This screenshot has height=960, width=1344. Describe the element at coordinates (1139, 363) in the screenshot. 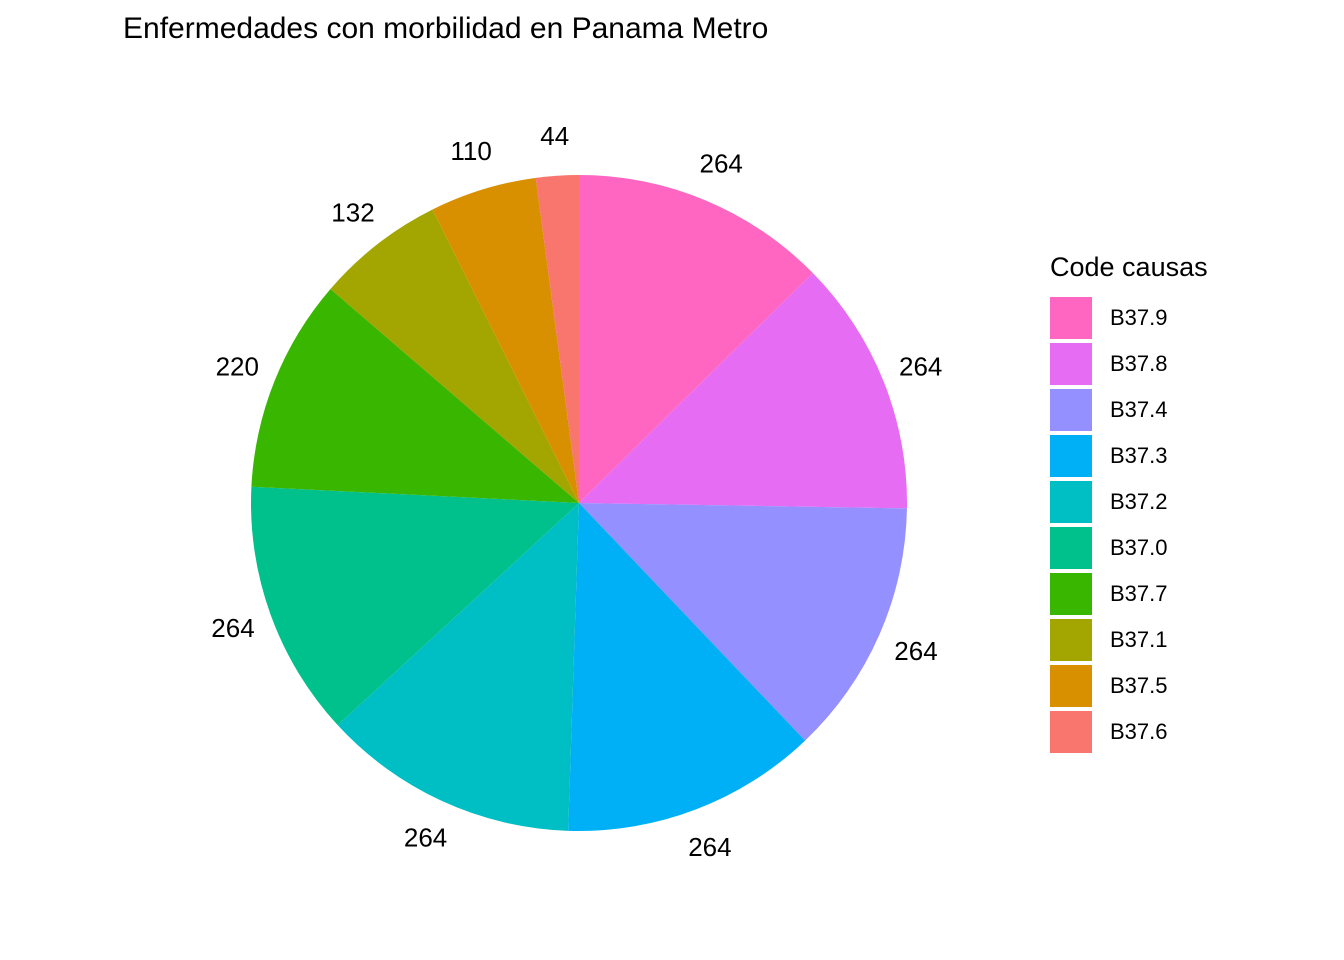

I see `legend-label: B37.8` at that location.